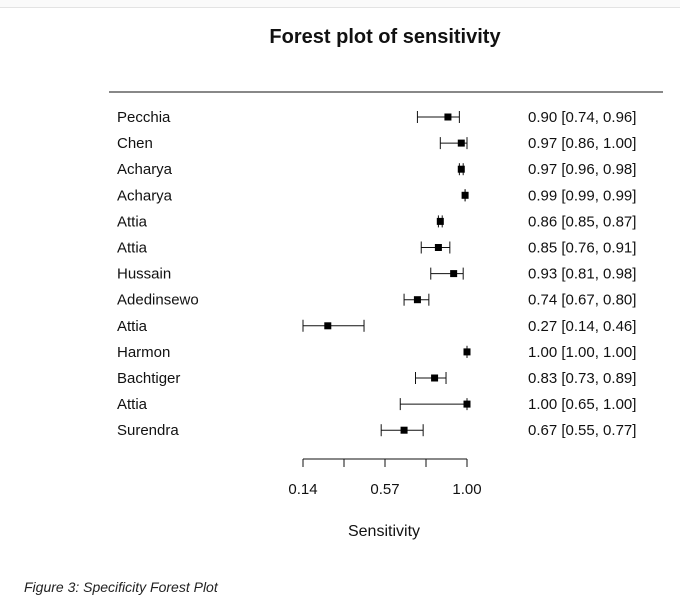  What do you see at coordinates (582, 248) in the screenshot?
I see `estimate-label: 0.85 [0.76, 0.91]` at bounding box center [582, 248].